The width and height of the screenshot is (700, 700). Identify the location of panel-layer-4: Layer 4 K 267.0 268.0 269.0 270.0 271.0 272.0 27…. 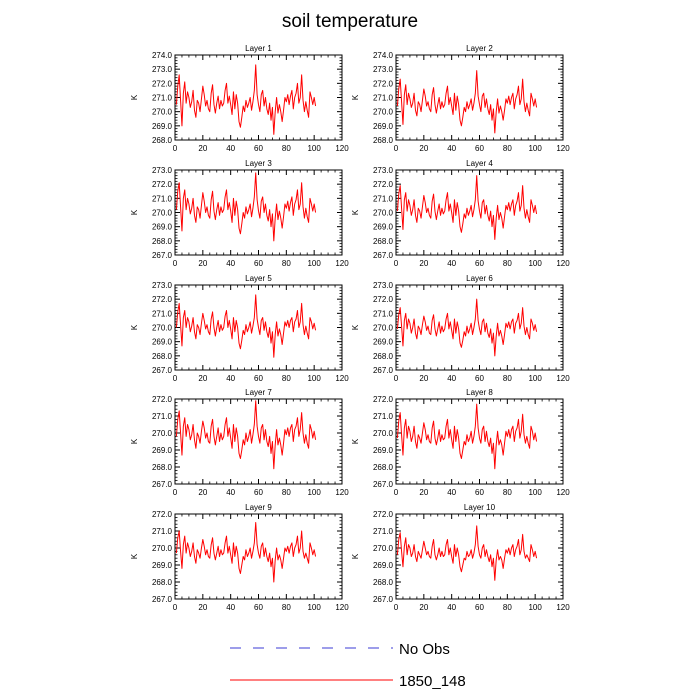
(460, 213).